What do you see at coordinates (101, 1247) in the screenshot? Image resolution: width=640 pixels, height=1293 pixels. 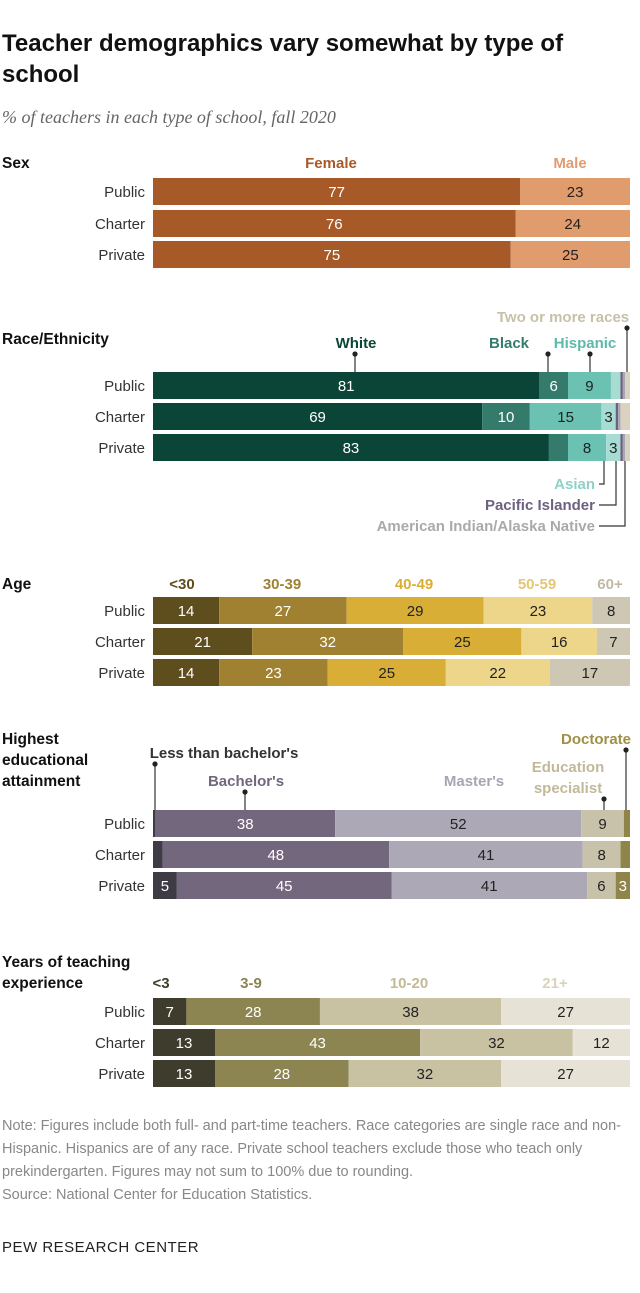 I see `brand-logo-text: PEW RESEARCH CENTER` at bounding box center [101, 1247].